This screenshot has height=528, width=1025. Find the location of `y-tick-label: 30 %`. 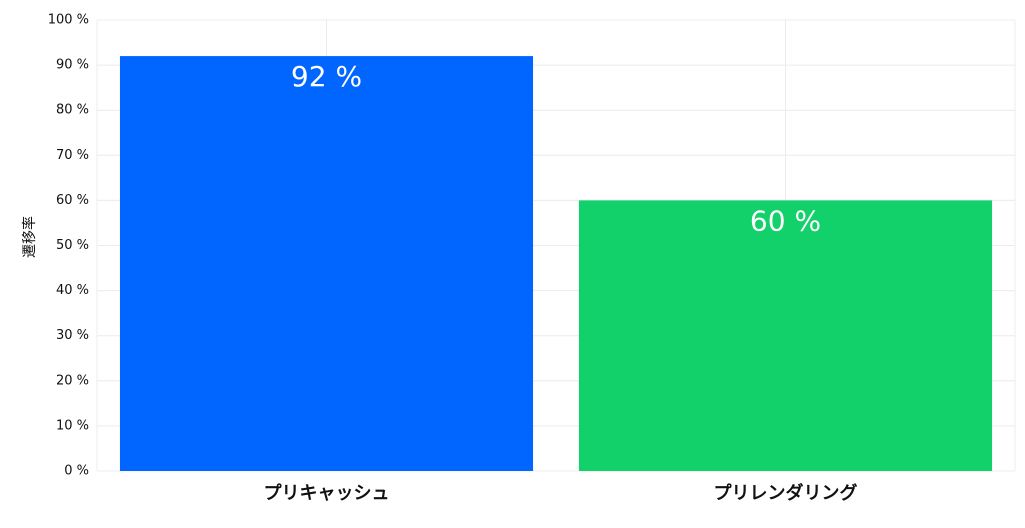

y-tick-label: 30 % is located at coordinates (72, 335).